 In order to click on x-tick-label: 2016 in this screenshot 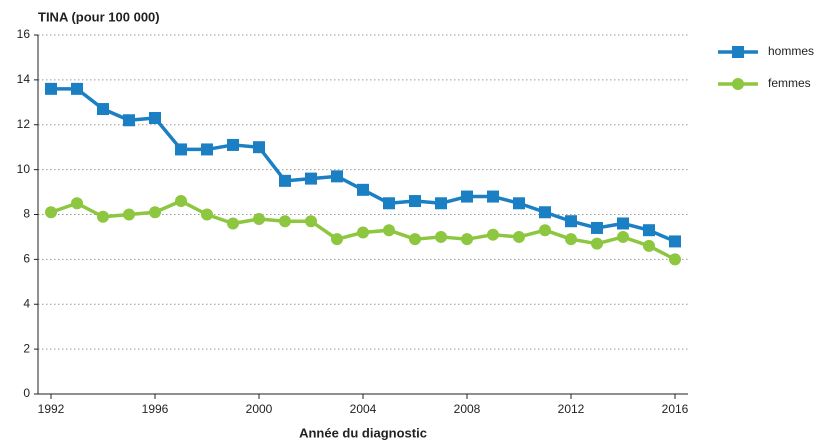, I will do `click(675, 409)`.